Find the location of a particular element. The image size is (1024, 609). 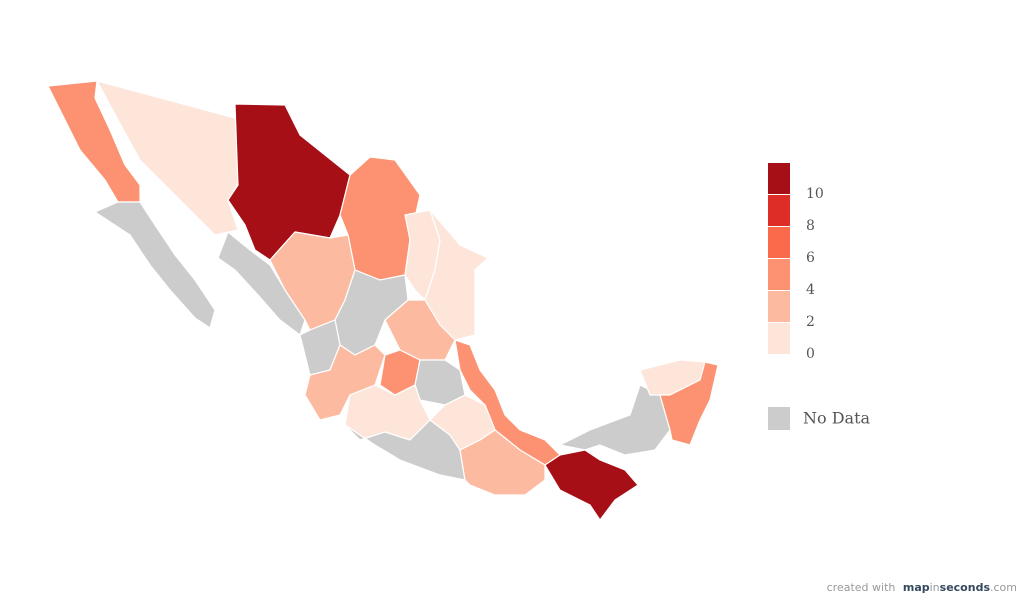

credit-suffix: .com is located at coordinates (1003, 587).